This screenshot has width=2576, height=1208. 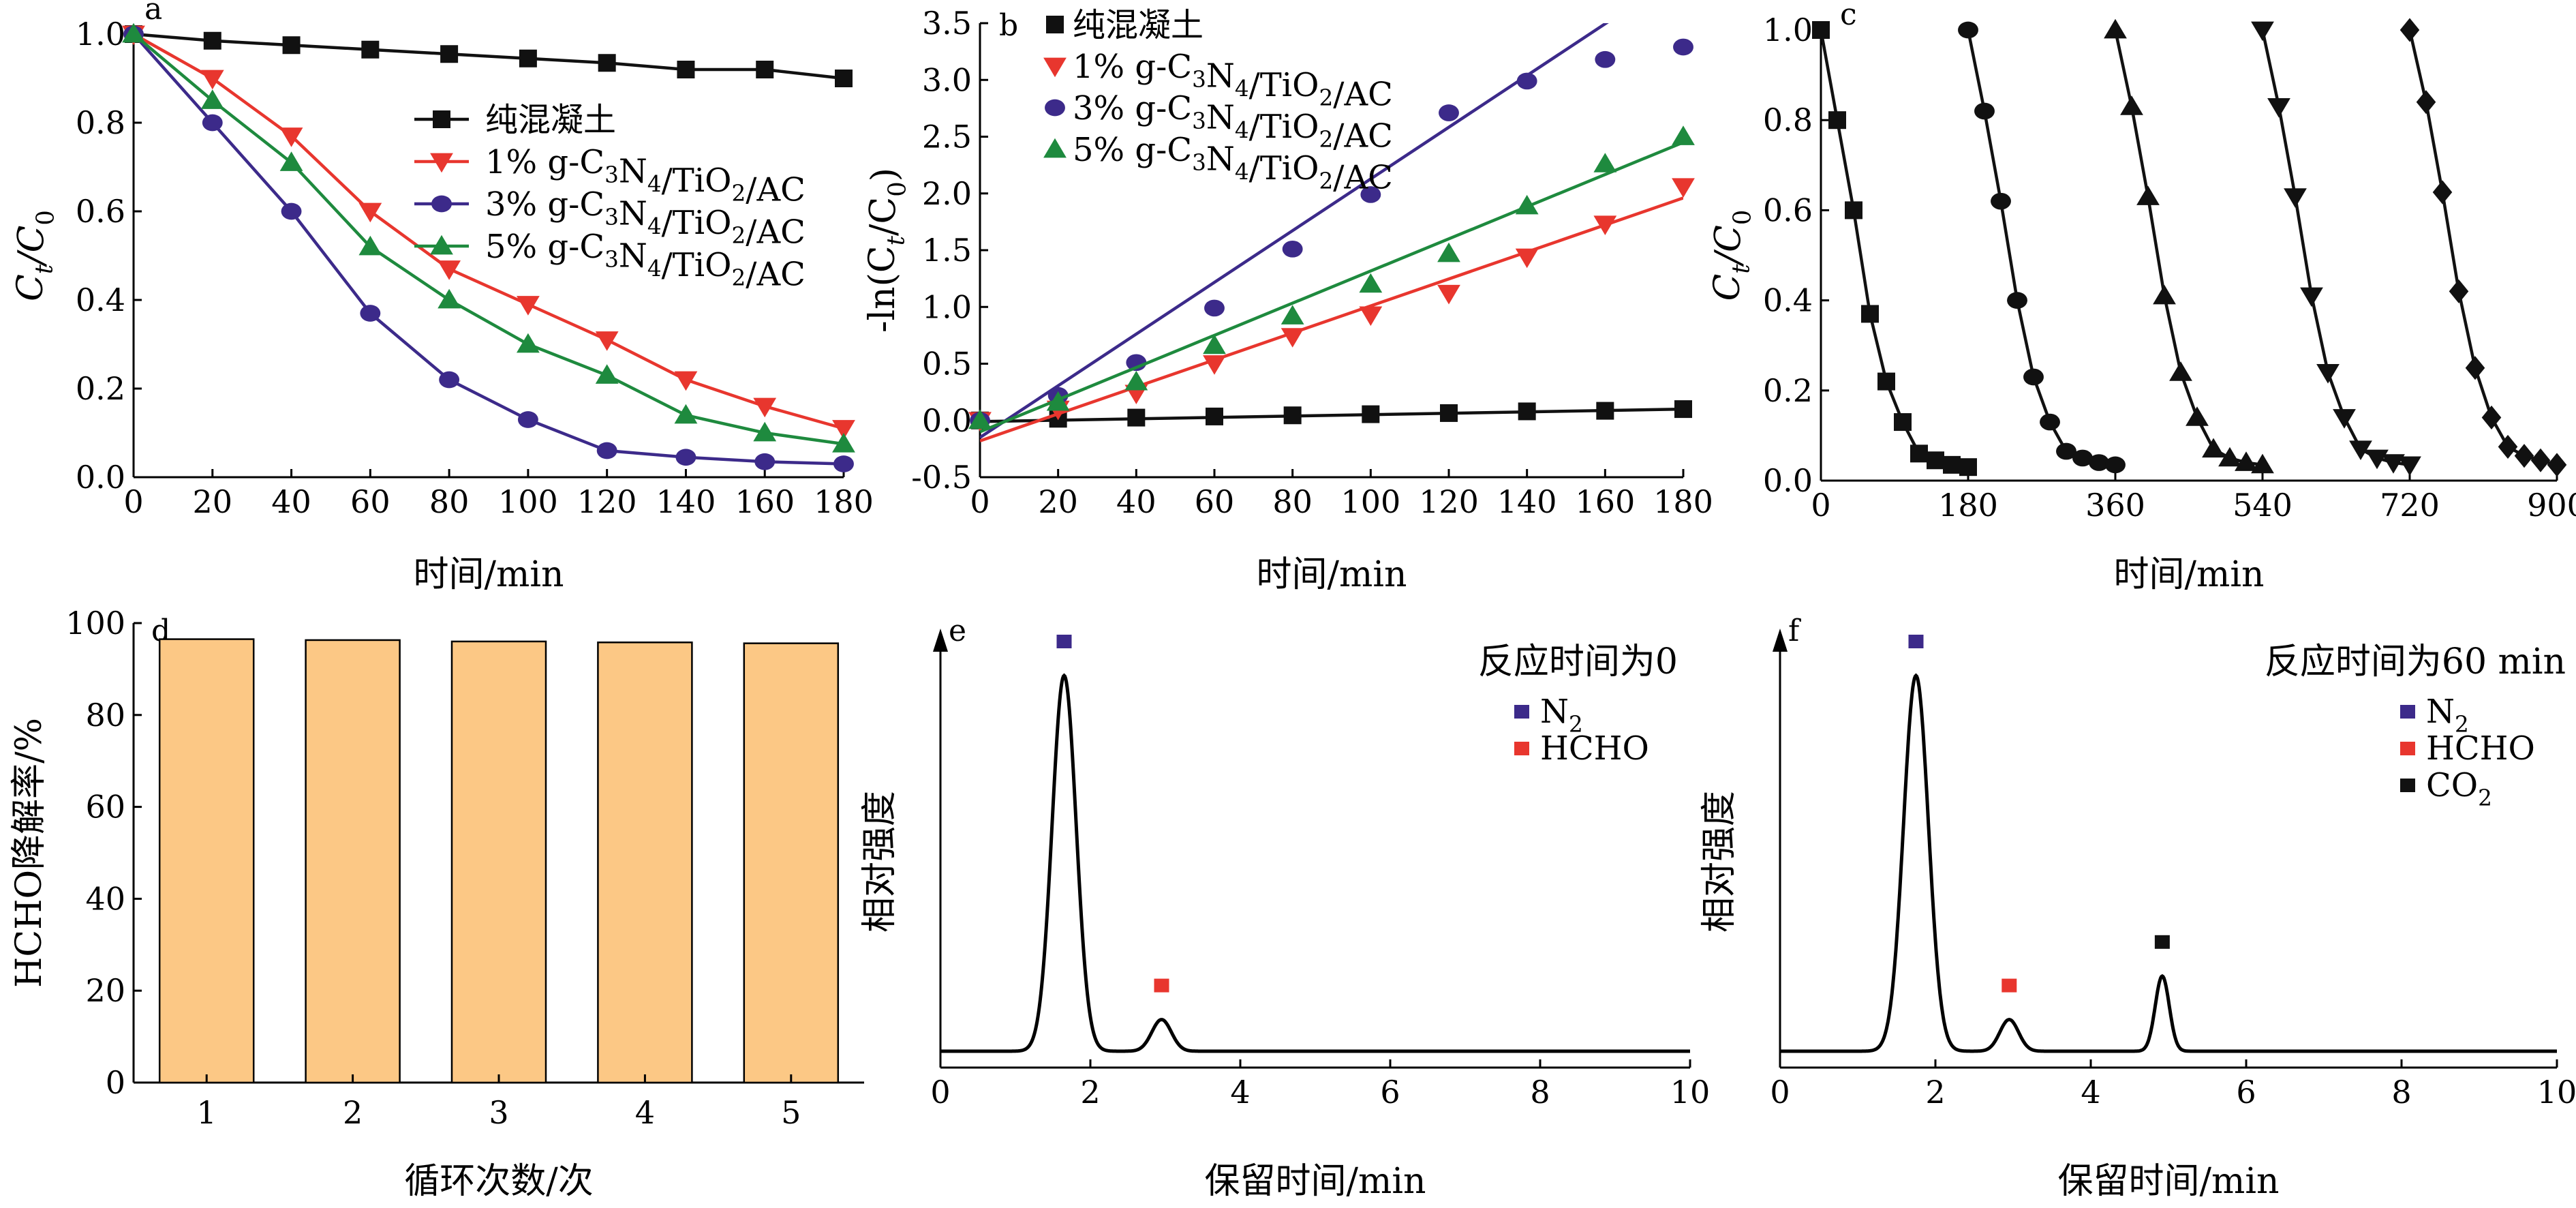 What do you see at coordinates (1683, 501) in the screenshot?
I see `panel-b-x-tick-label: 180` at bounding box center [1683, 501].